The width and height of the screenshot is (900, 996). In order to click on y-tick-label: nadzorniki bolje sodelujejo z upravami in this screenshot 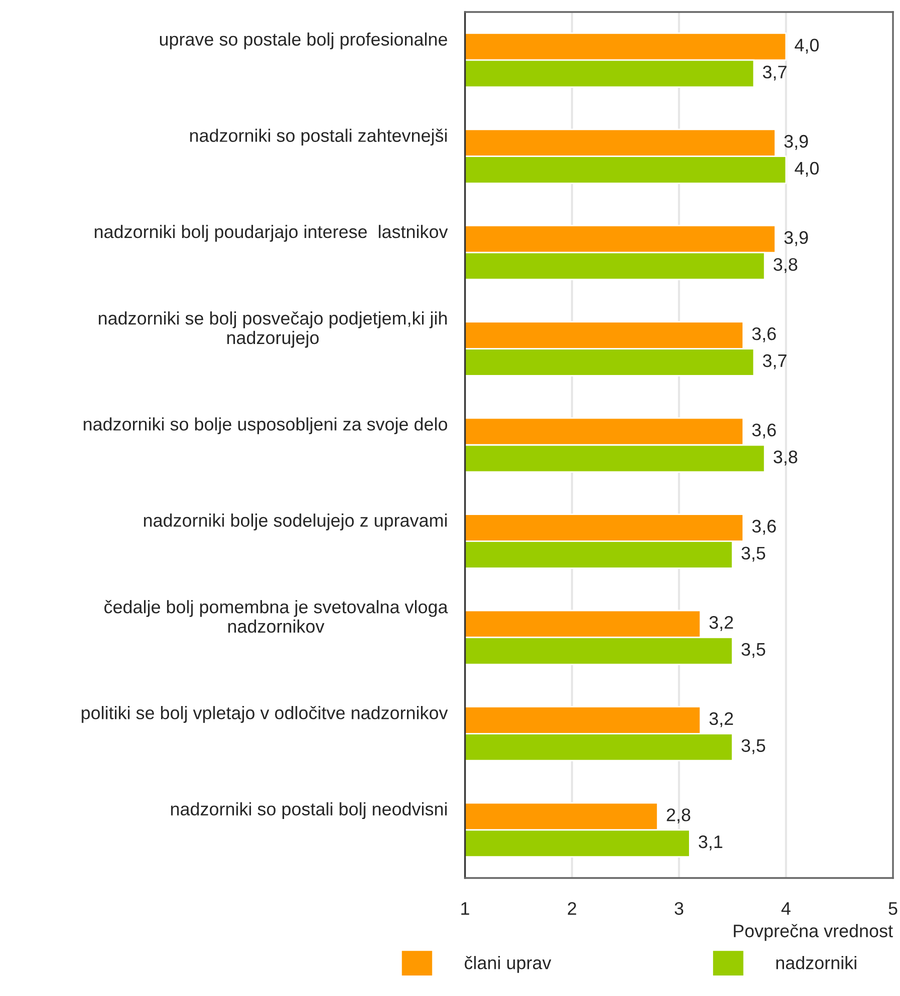, I will do `click(295, 522)`.